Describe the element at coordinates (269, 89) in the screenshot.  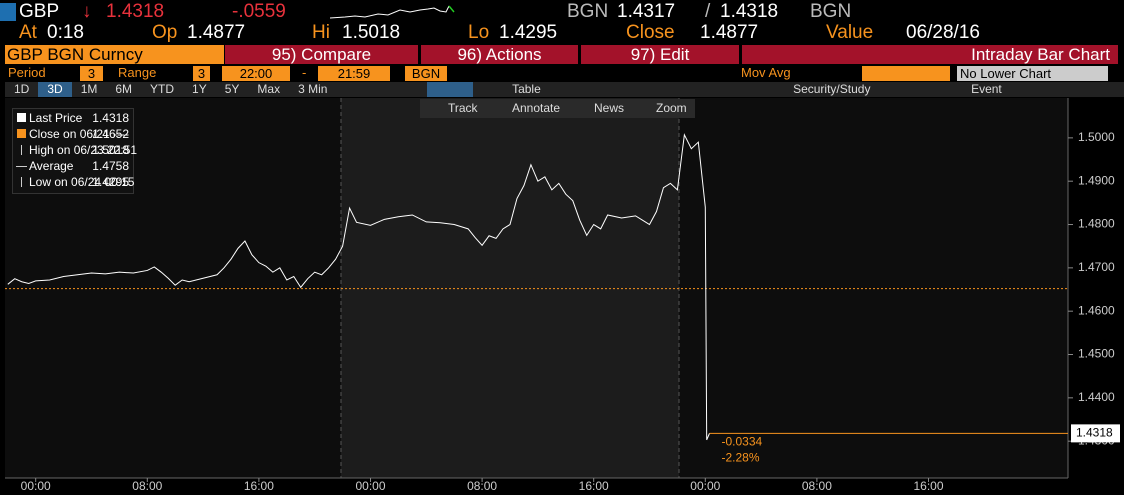
I see `range-tab: Max` at that location.